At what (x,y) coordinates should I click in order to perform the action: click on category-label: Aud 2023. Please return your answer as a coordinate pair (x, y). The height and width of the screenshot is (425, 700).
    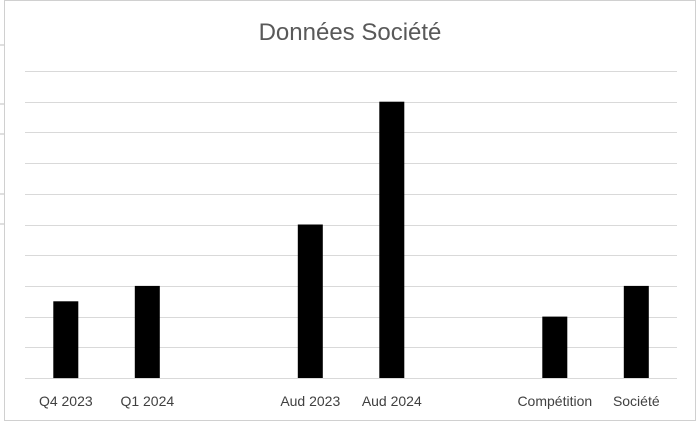
    Looking at the image, I should click on (310, 401).